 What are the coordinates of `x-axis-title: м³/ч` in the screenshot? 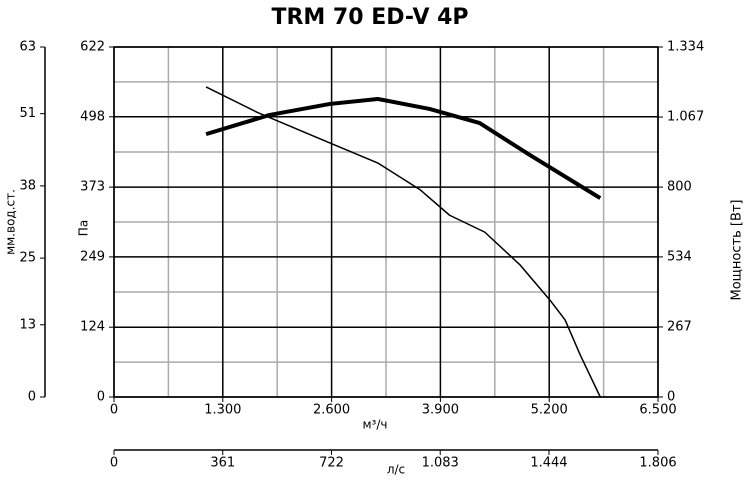 It's located at (375, 425).